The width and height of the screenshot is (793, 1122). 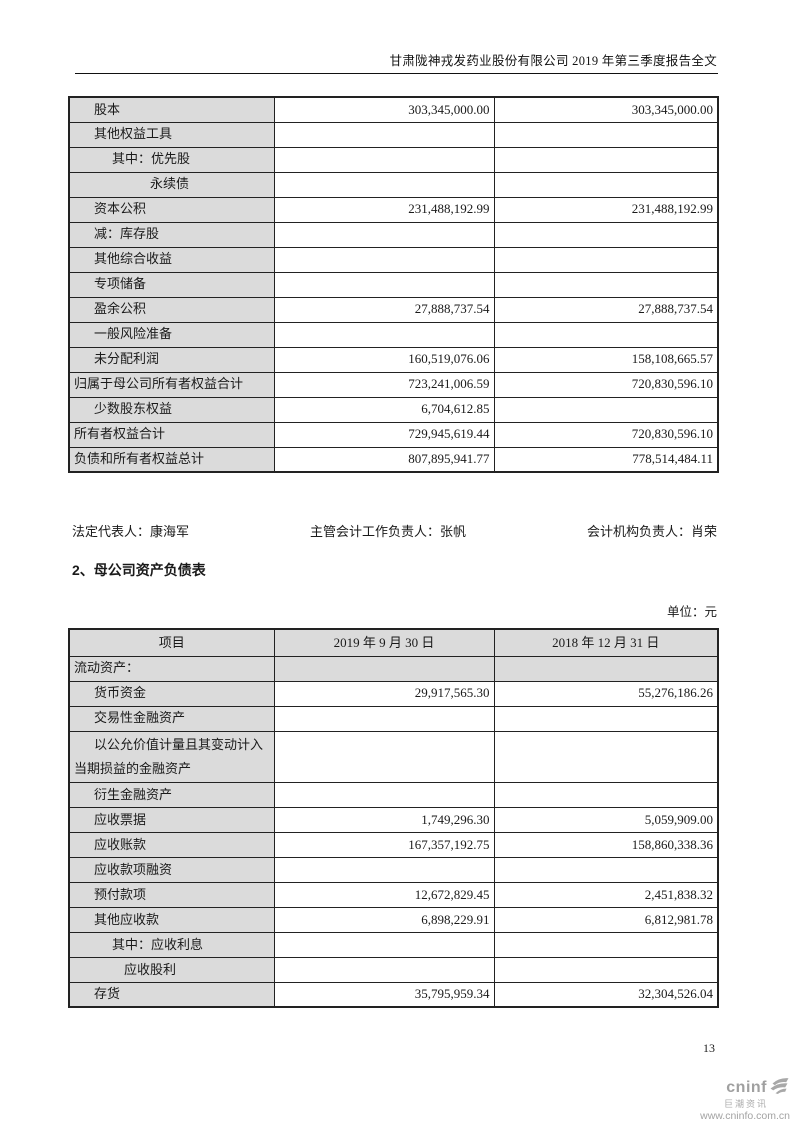 I want to click on table-row: 资本公积 231,488,192.99 231,488,192.99, so click(x=393, y=209).